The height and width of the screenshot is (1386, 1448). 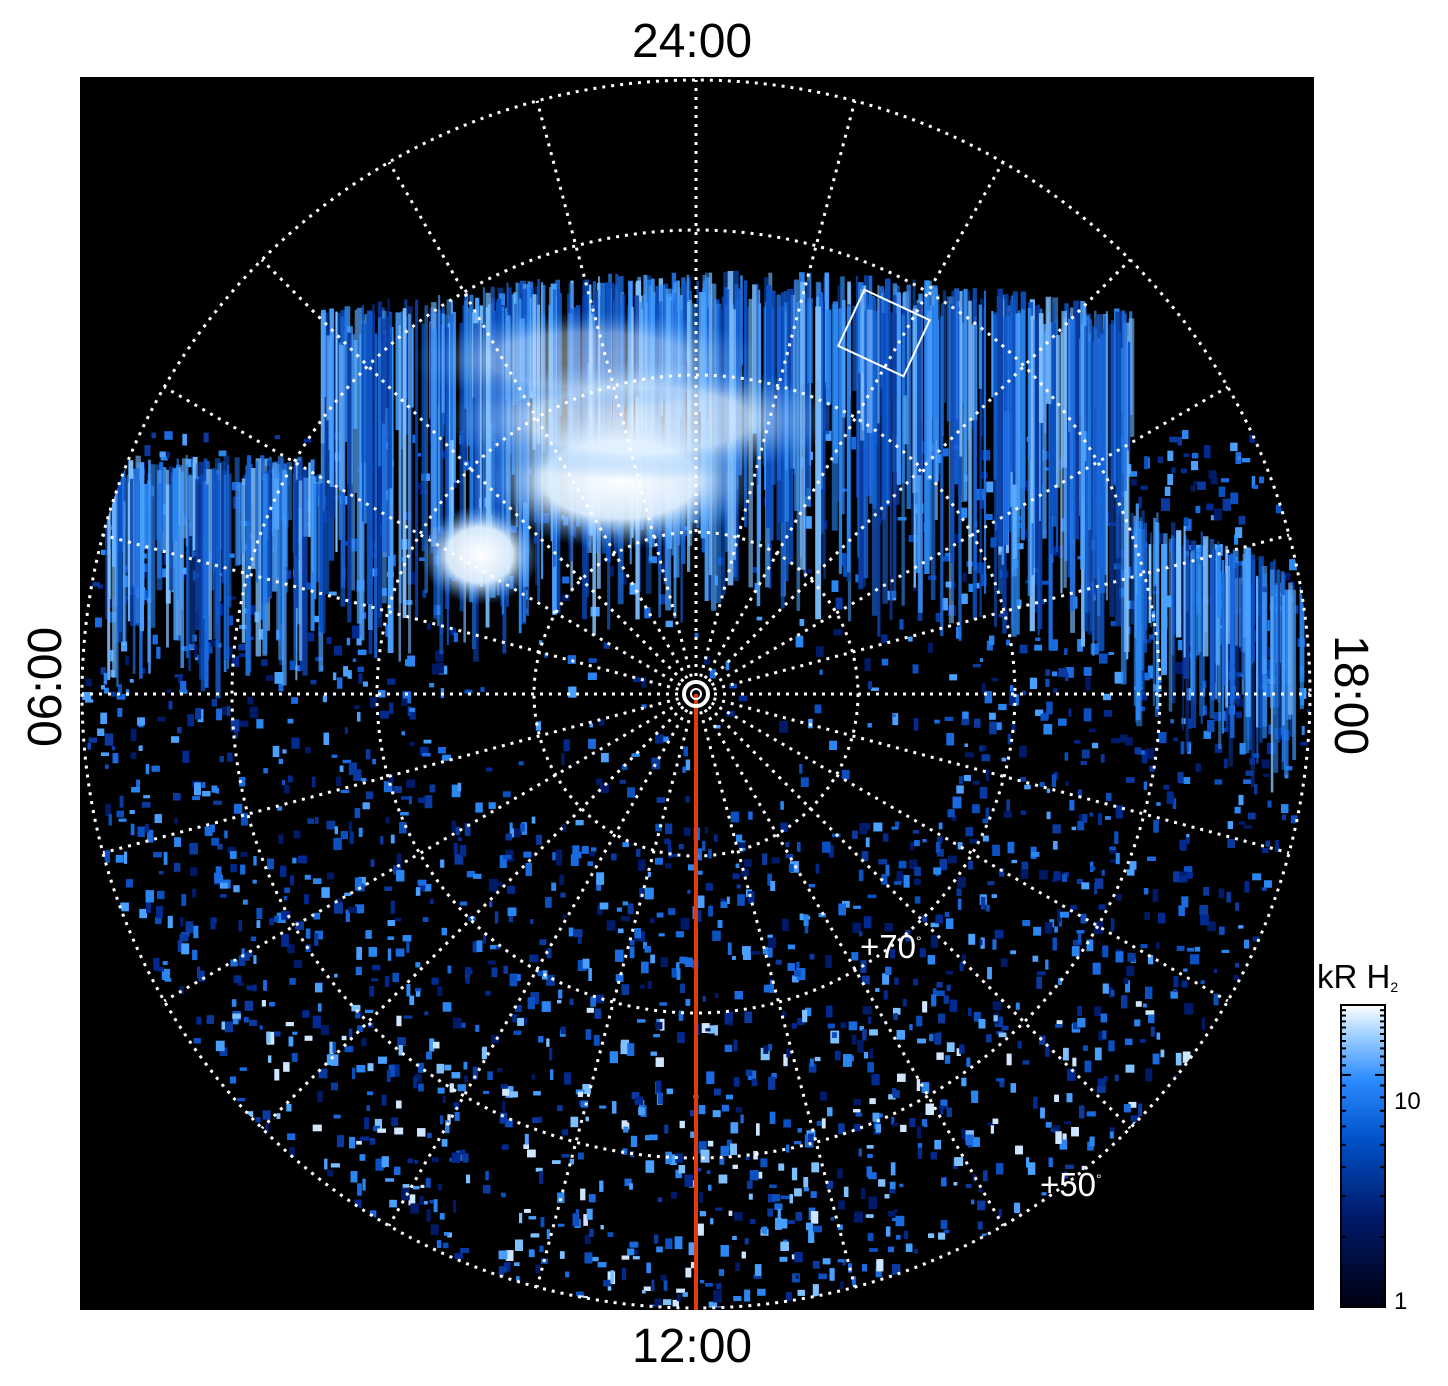 What do you see at coordinates (1001, 776) in the screenshot?
I see `meridian-line` at bounding box center [1001, 776].